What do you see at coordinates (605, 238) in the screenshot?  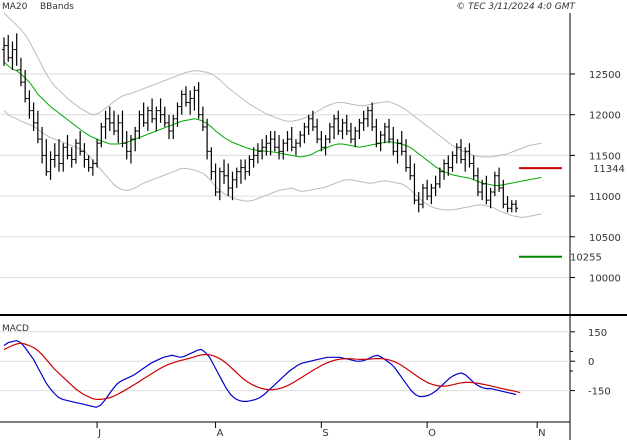 I see `price-tick-label: 10500` at bounding box center [605, 238].